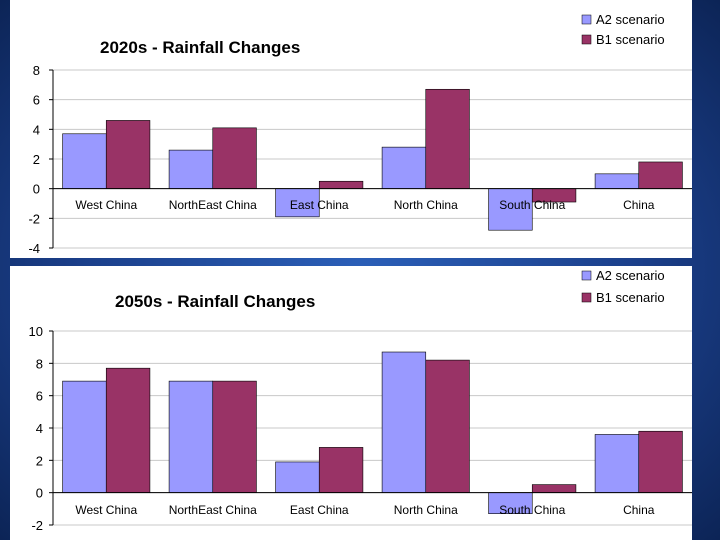 Image resolution: width=720 pixels, height=540 pixels. What do you see at coordinates (215, 301) in the screenshot?
I see `chart-title: 2050s - Rainfall Changes` at bounding box center [215, 301].